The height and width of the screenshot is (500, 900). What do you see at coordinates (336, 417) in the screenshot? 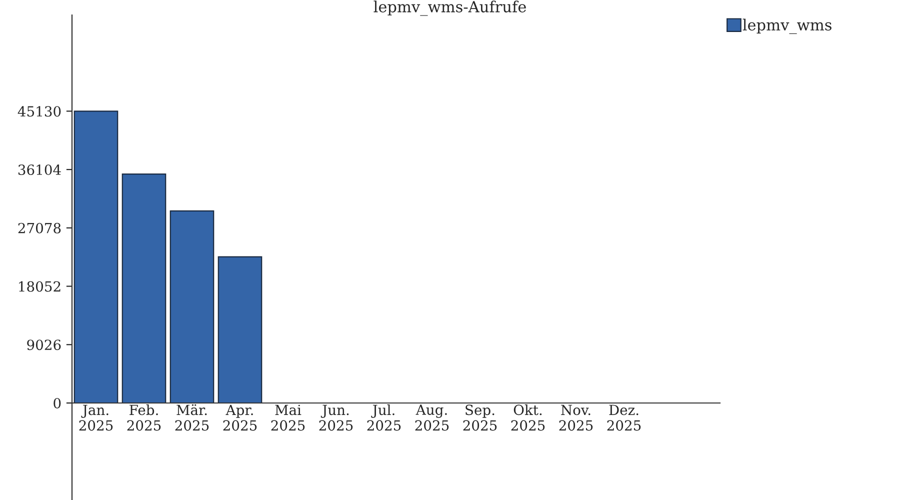
I see `x-tick-label: Jun. 2025` at bounding box center [336, 417].